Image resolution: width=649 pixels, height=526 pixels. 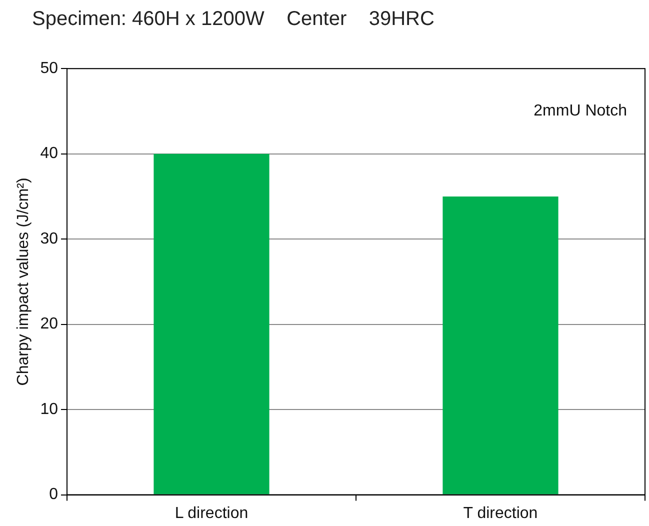 I want to click on x-tick-label: T direction, so click(x=500, y=513).